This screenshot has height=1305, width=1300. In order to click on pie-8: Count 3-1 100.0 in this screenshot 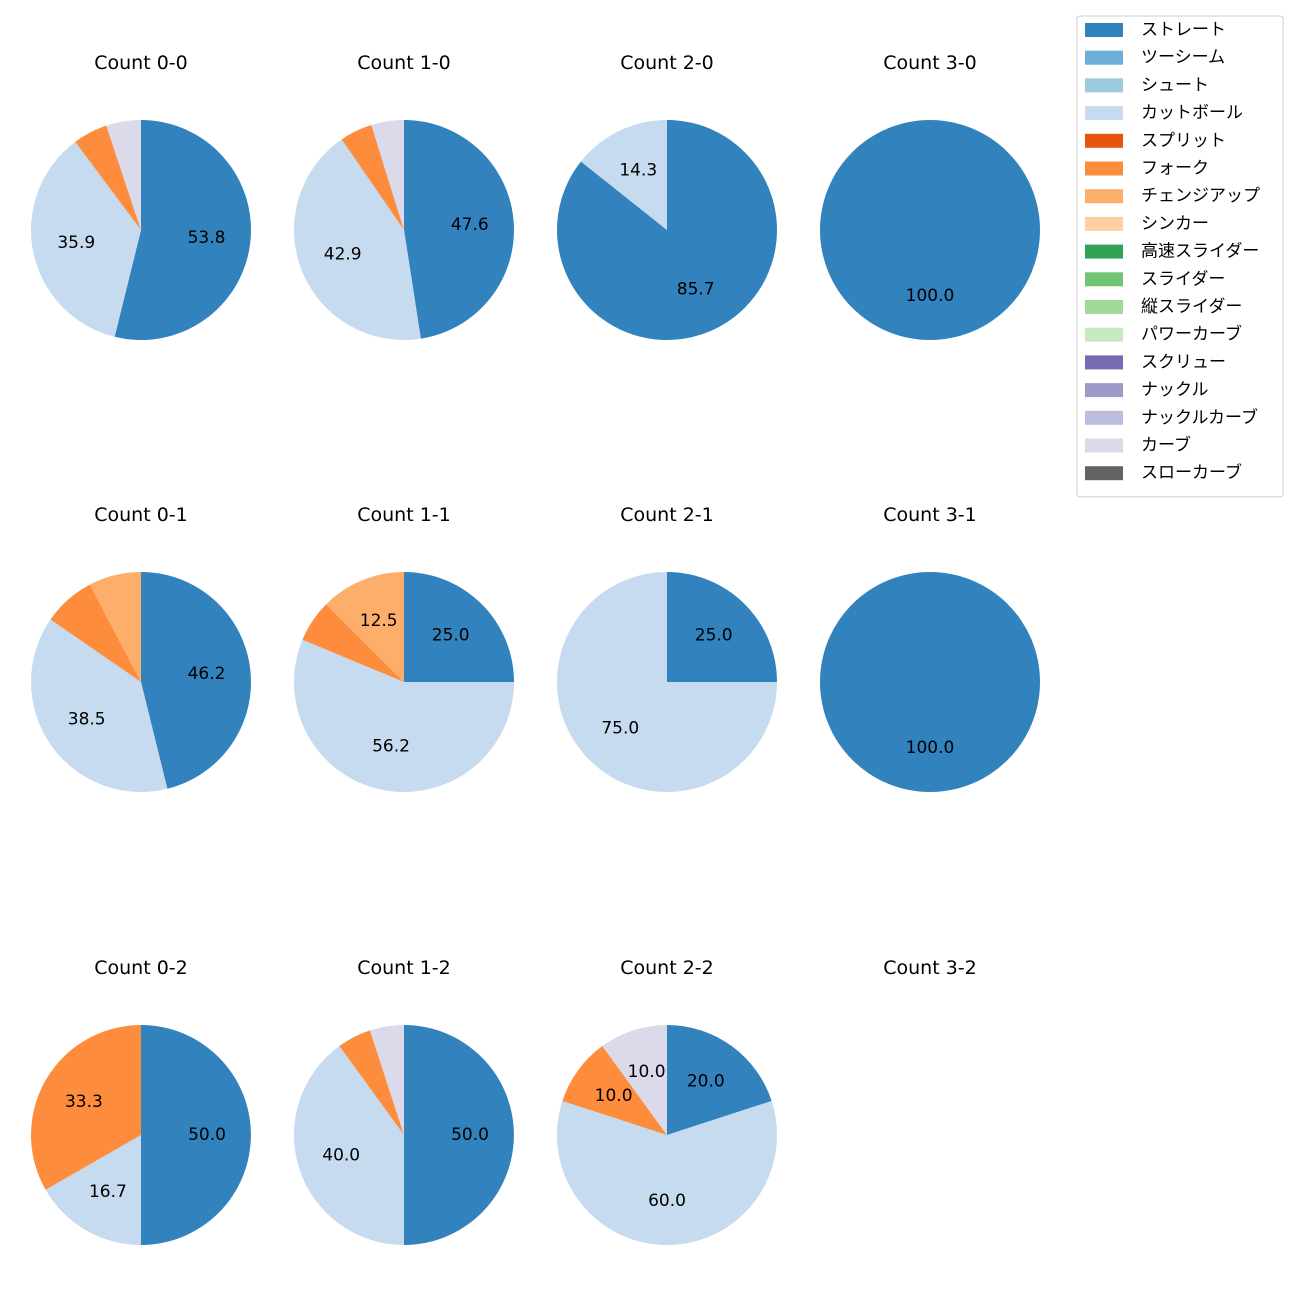, I will do `click(930, 648)`.